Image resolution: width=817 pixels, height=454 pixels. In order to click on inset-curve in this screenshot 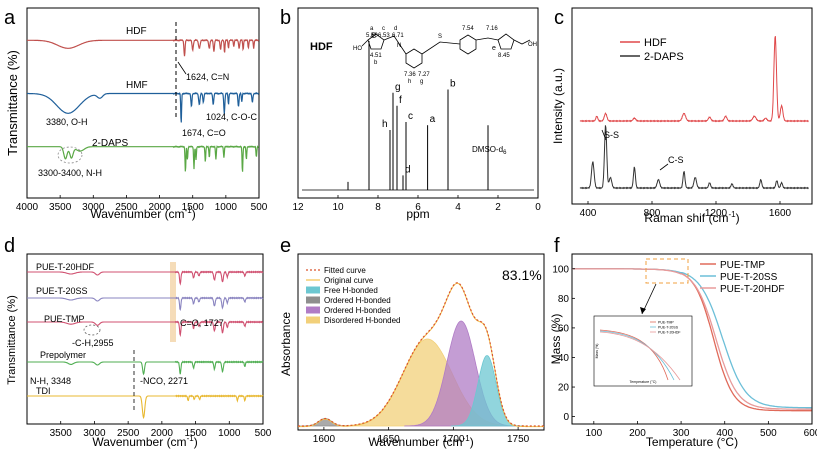, I will do `click(640, 356)`.